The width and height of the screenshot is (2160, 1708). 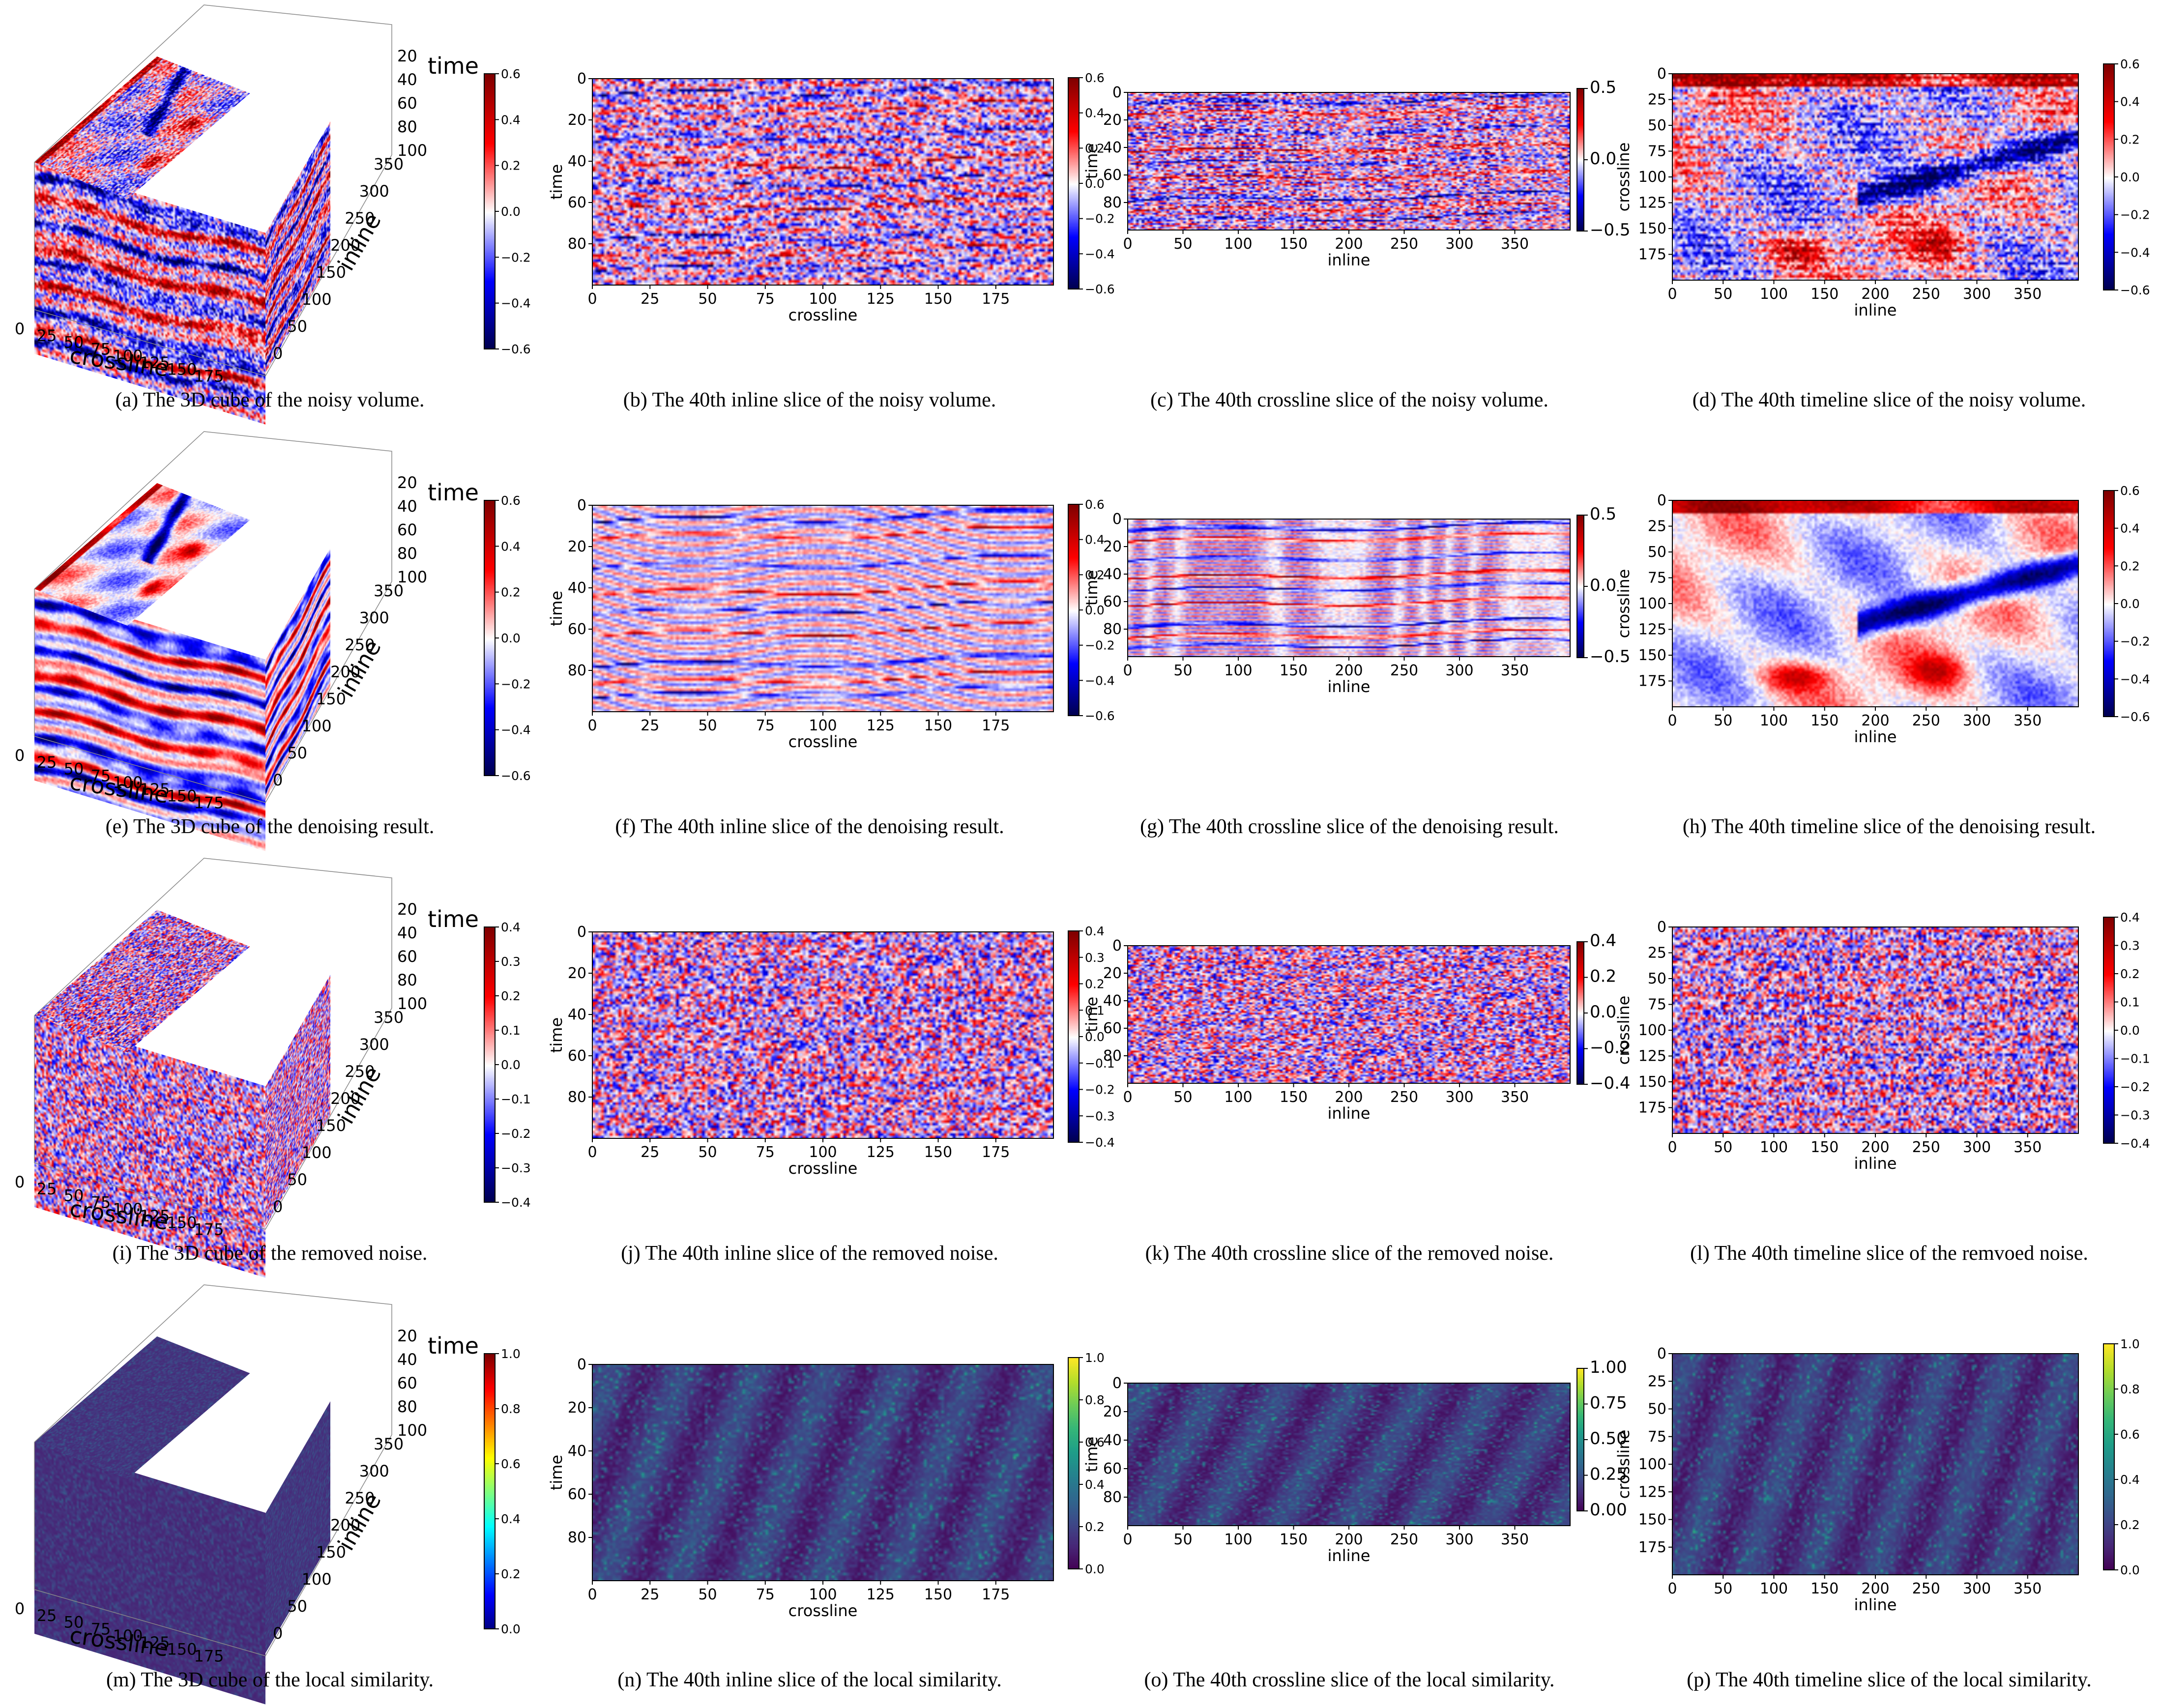 What do you see at coordinates (516, 1168) in the screenshot?
I see `colorbar-tick-label: −0.3` at bounding box center [516, 1168].